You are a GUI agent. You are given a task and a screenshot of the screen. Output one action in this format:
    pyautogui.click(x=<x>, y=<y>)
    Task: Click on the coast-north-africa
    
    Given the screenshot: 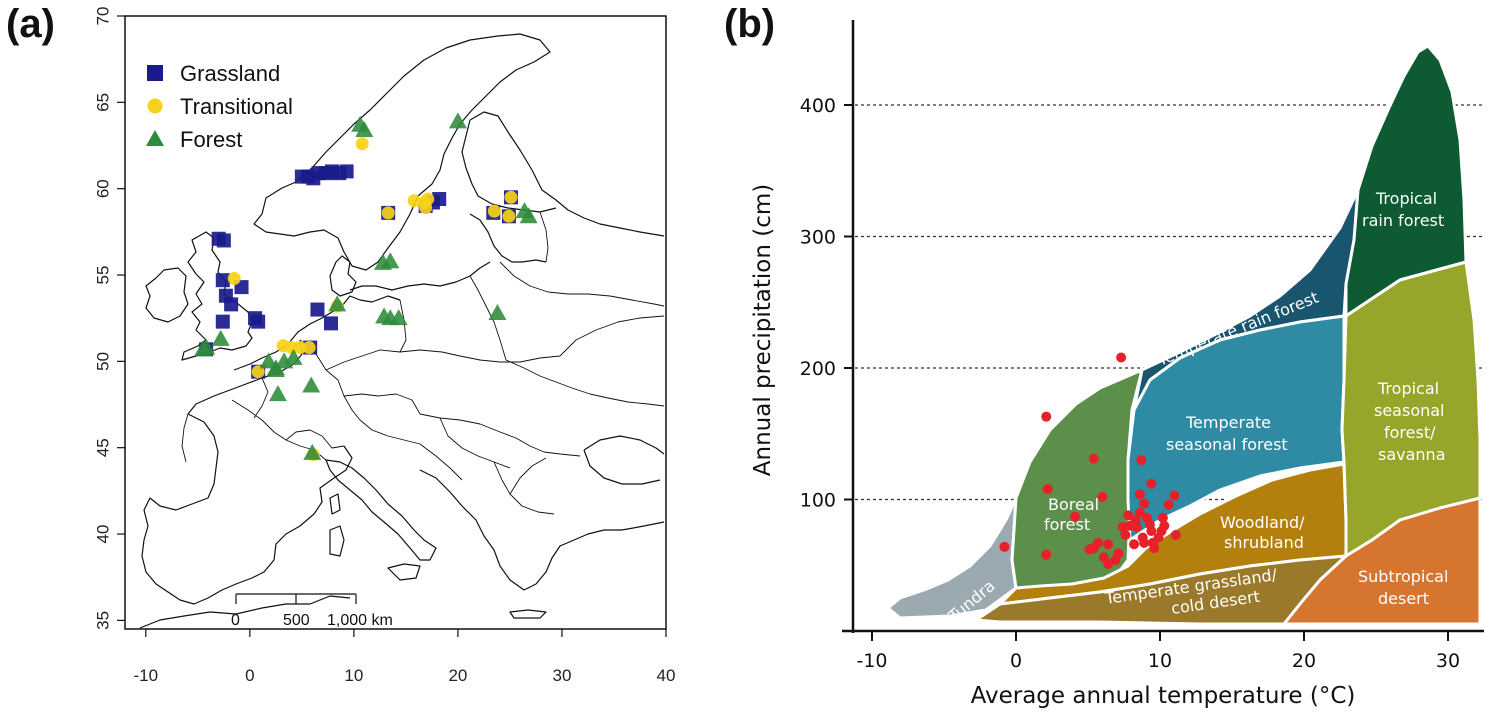 What is the action you would take?
    pyautogui.click(x=245, y=612)
    